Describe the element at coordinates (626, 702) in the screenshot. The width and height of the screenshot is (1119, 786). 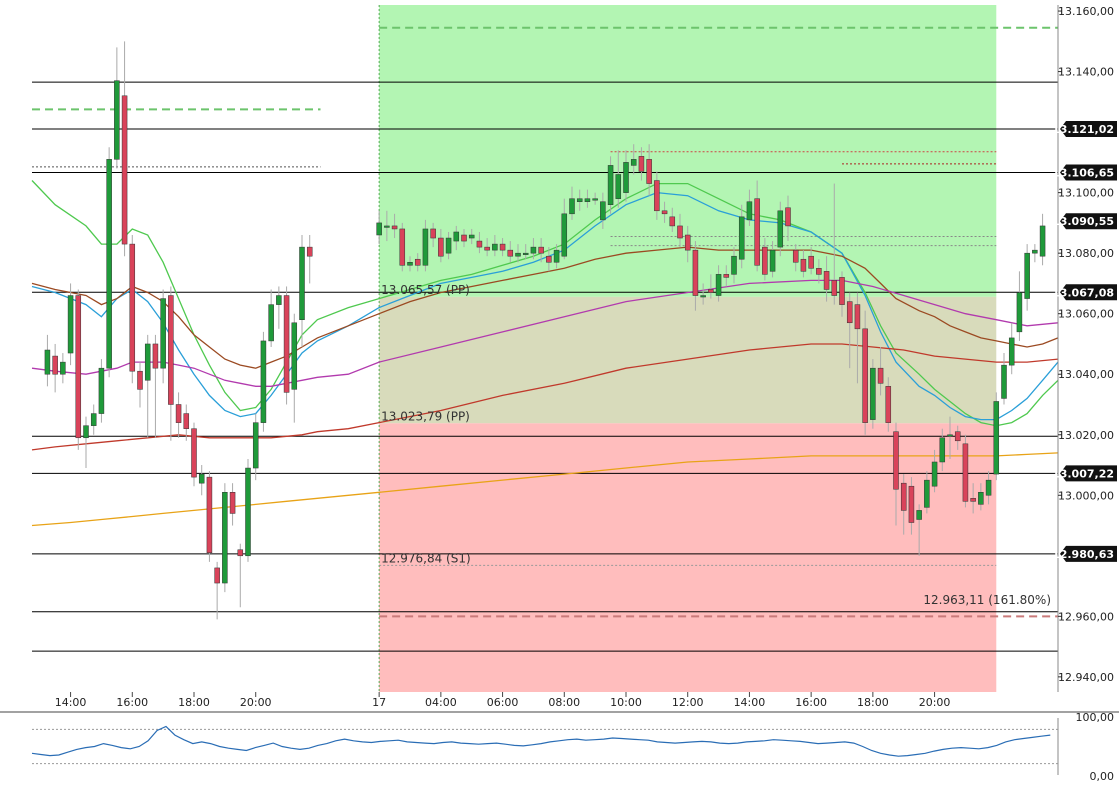
I see `x-tick-label: 10:00` at that location.